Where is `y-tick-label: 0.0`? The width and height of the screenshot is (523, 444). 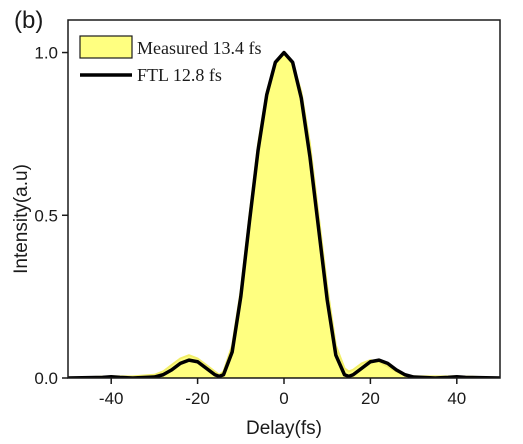 y-tick-label: 0.0 is located at coordinates (46, 378).